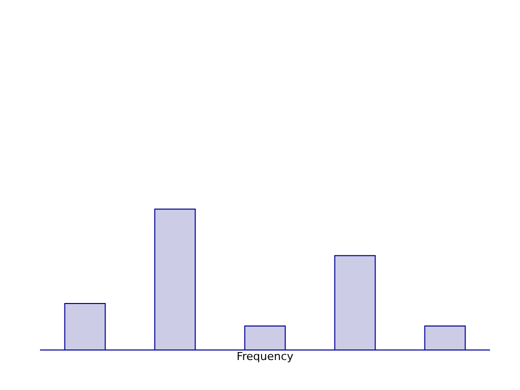  I want to click on x-axis-title: Frequency, so click(265, 357).